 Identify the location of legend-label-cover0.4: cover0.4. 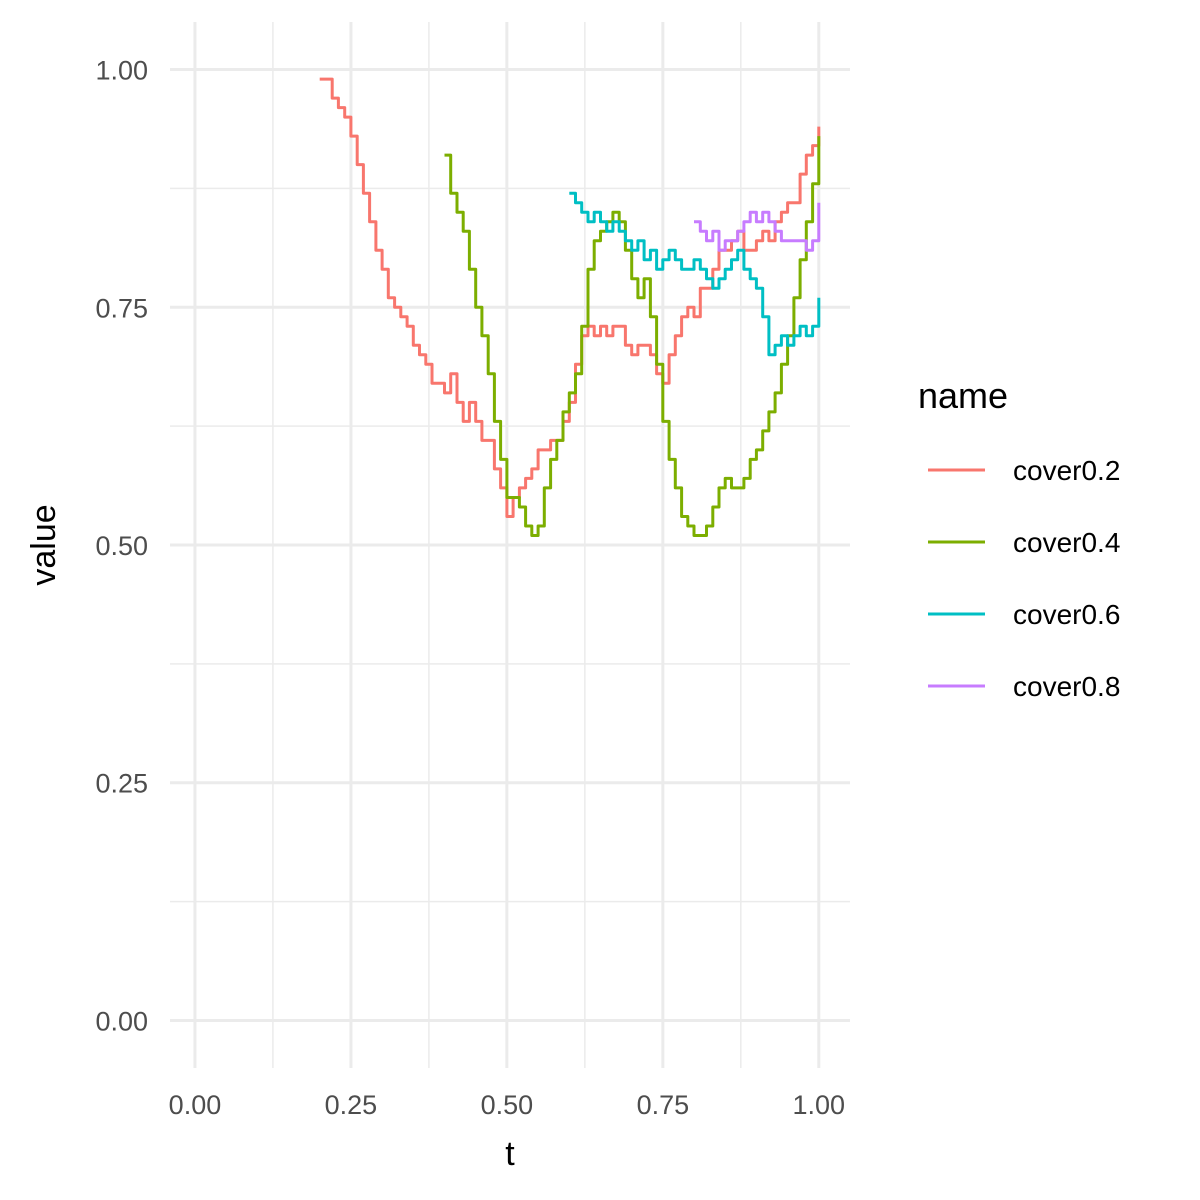
(1066, 542).